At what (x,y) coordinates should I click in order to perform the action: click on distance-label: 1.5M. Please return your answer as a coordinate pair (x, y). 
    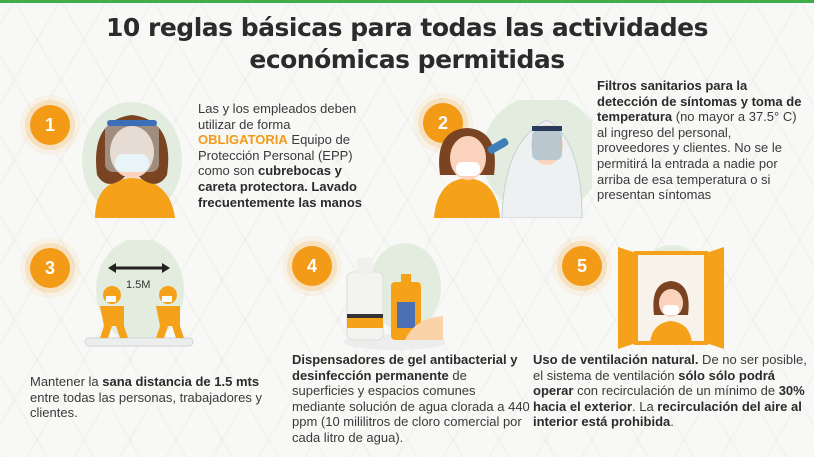
    Looking at the image, I should click on (138, 285).